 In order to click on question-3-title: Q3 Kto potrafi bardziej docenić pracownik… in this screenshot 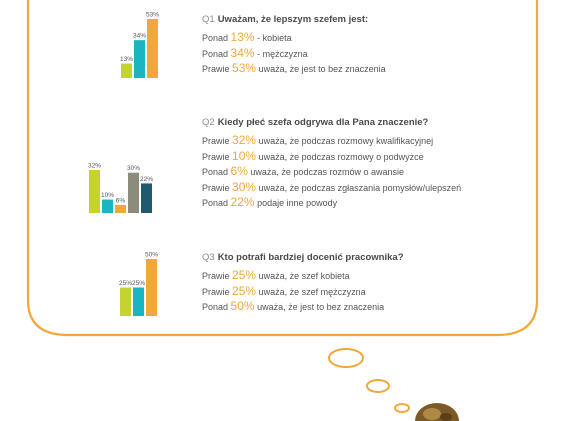, I will do `click(303, 257)`.